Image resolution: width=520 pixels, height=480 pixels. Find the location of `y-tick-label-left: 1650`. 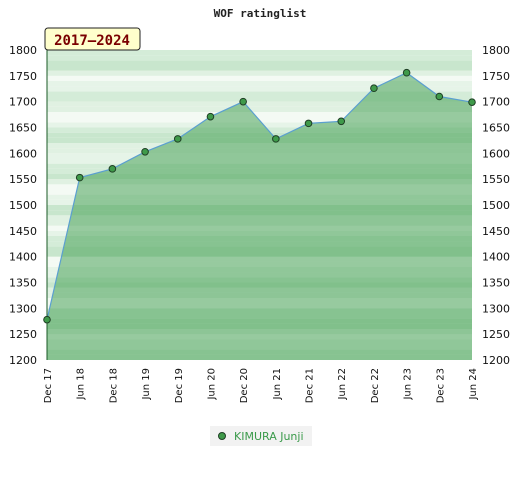

y-tick-label-left: 1650 is located at coordinates (23, 128).